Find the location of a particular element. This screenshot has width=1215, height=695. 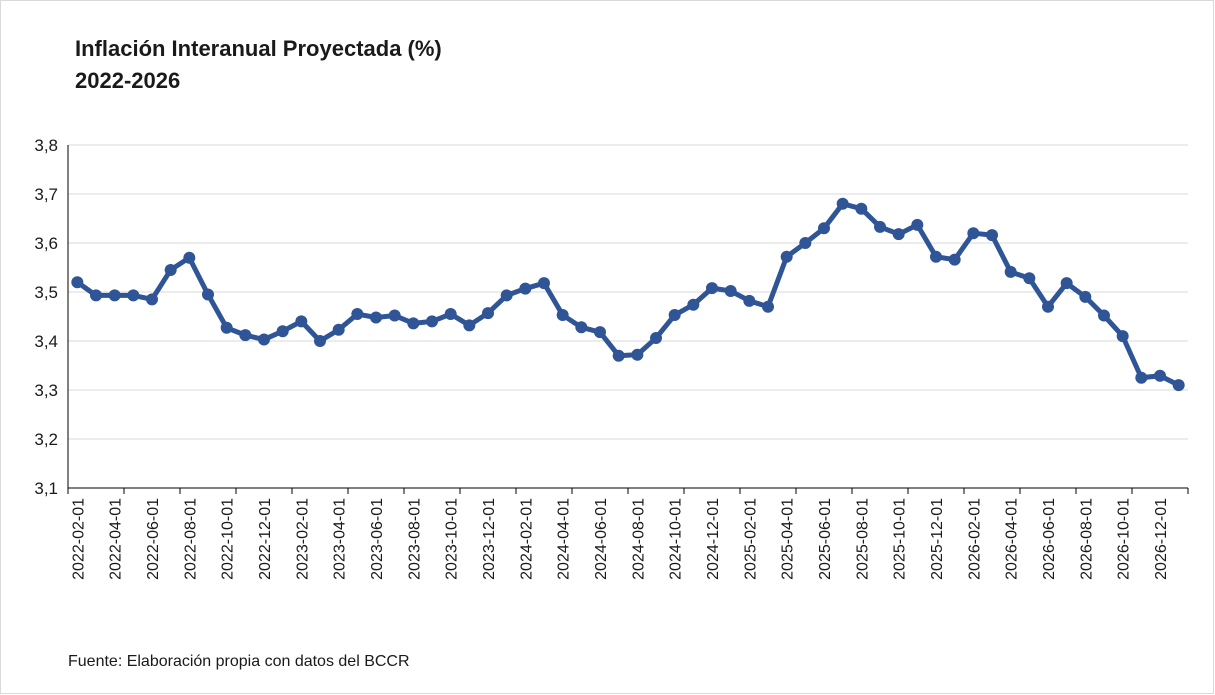

x-tick-label: 2023-04-01 is located at coordinates (340, 539).